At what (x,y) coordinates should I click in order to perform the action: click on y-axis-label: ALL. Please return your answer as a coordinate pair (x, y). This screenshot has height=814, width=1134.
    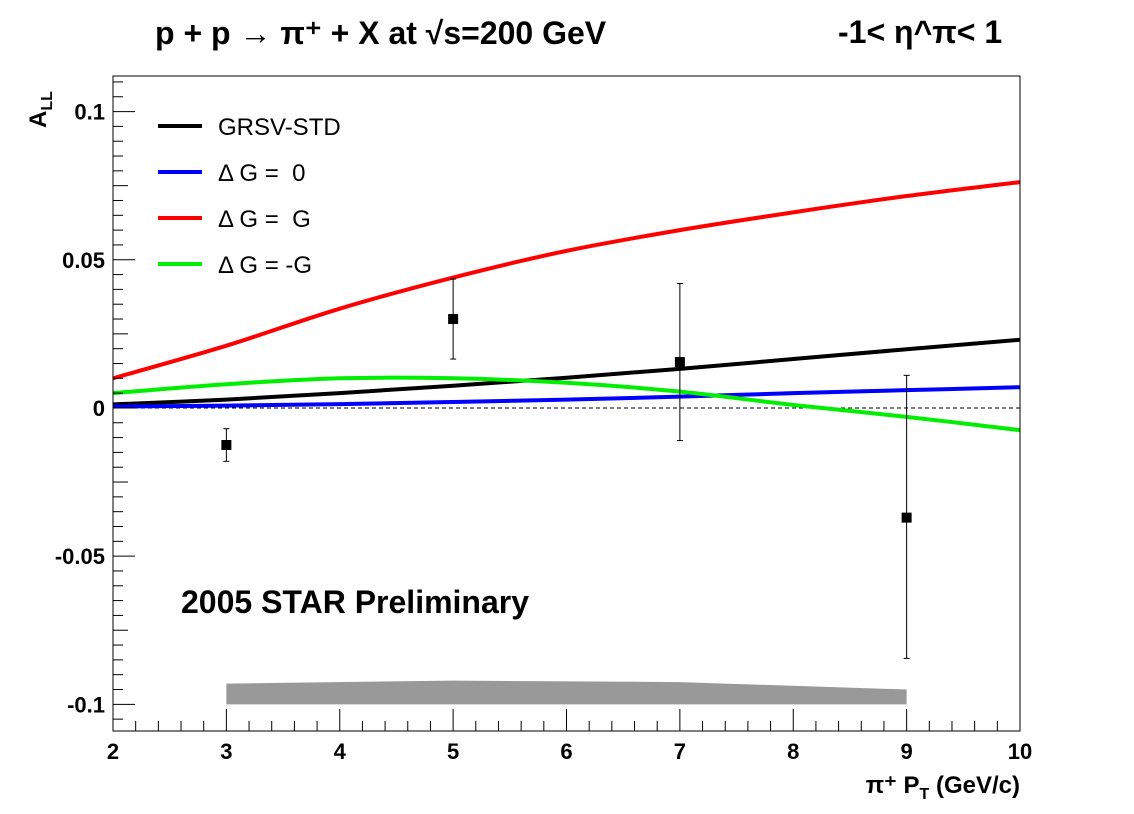
    Looking at the image, I should click on (40, 109).